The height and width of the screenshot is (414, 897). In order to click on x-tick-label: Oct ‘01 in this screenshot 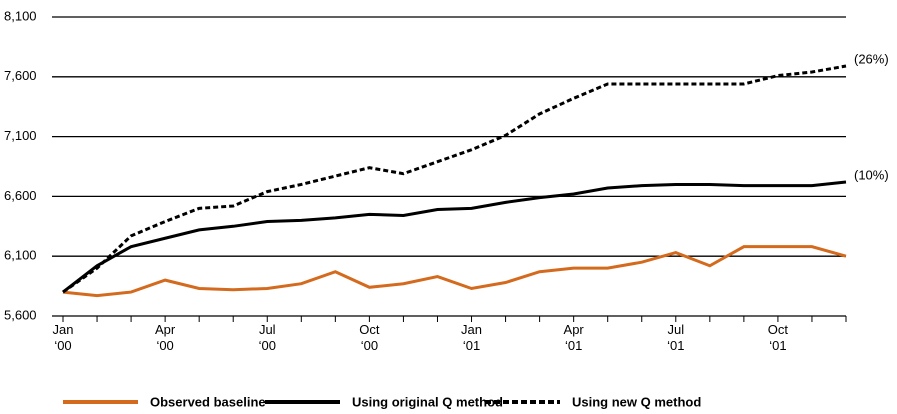, I will do `click(778, 337)`.